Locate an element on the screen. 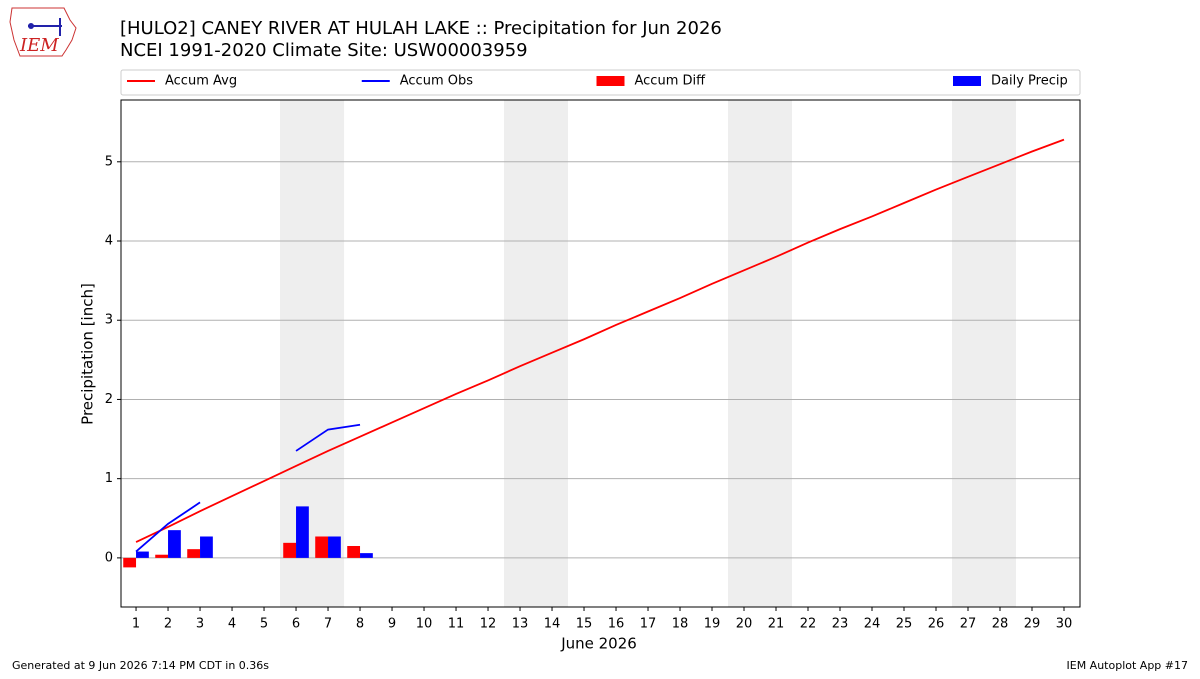 Image resolution: width=1200 pixels, height=679 pixels. x-tick-label: 22 is located at coordinates (808, 624).